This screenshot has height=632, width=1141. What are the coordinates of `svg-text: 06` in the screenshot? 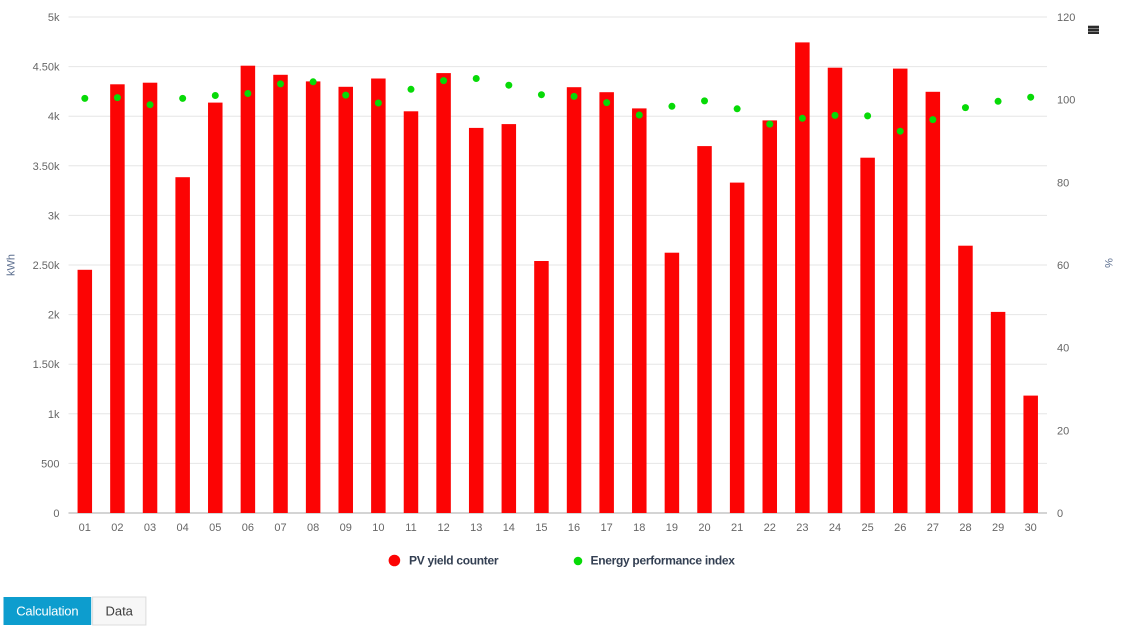 It's located at (248, 528).